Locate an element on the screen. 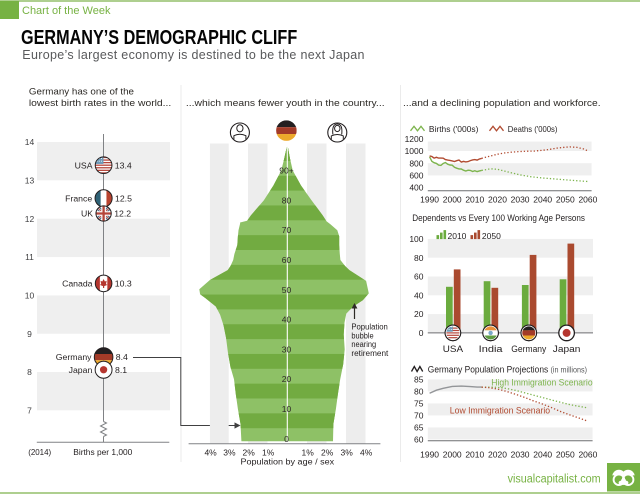 Image resolution: width=640 pixels, height=494 pixels. svg-text: 90+ is located at coordinates (286, 171).